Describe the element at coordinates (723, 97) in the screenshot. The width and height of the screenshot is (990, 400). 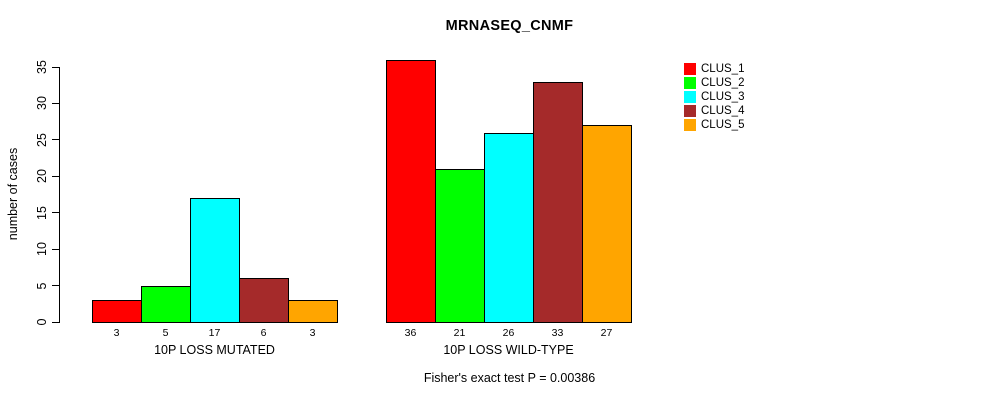
I see `legend-label: CLUS_3` at that location.